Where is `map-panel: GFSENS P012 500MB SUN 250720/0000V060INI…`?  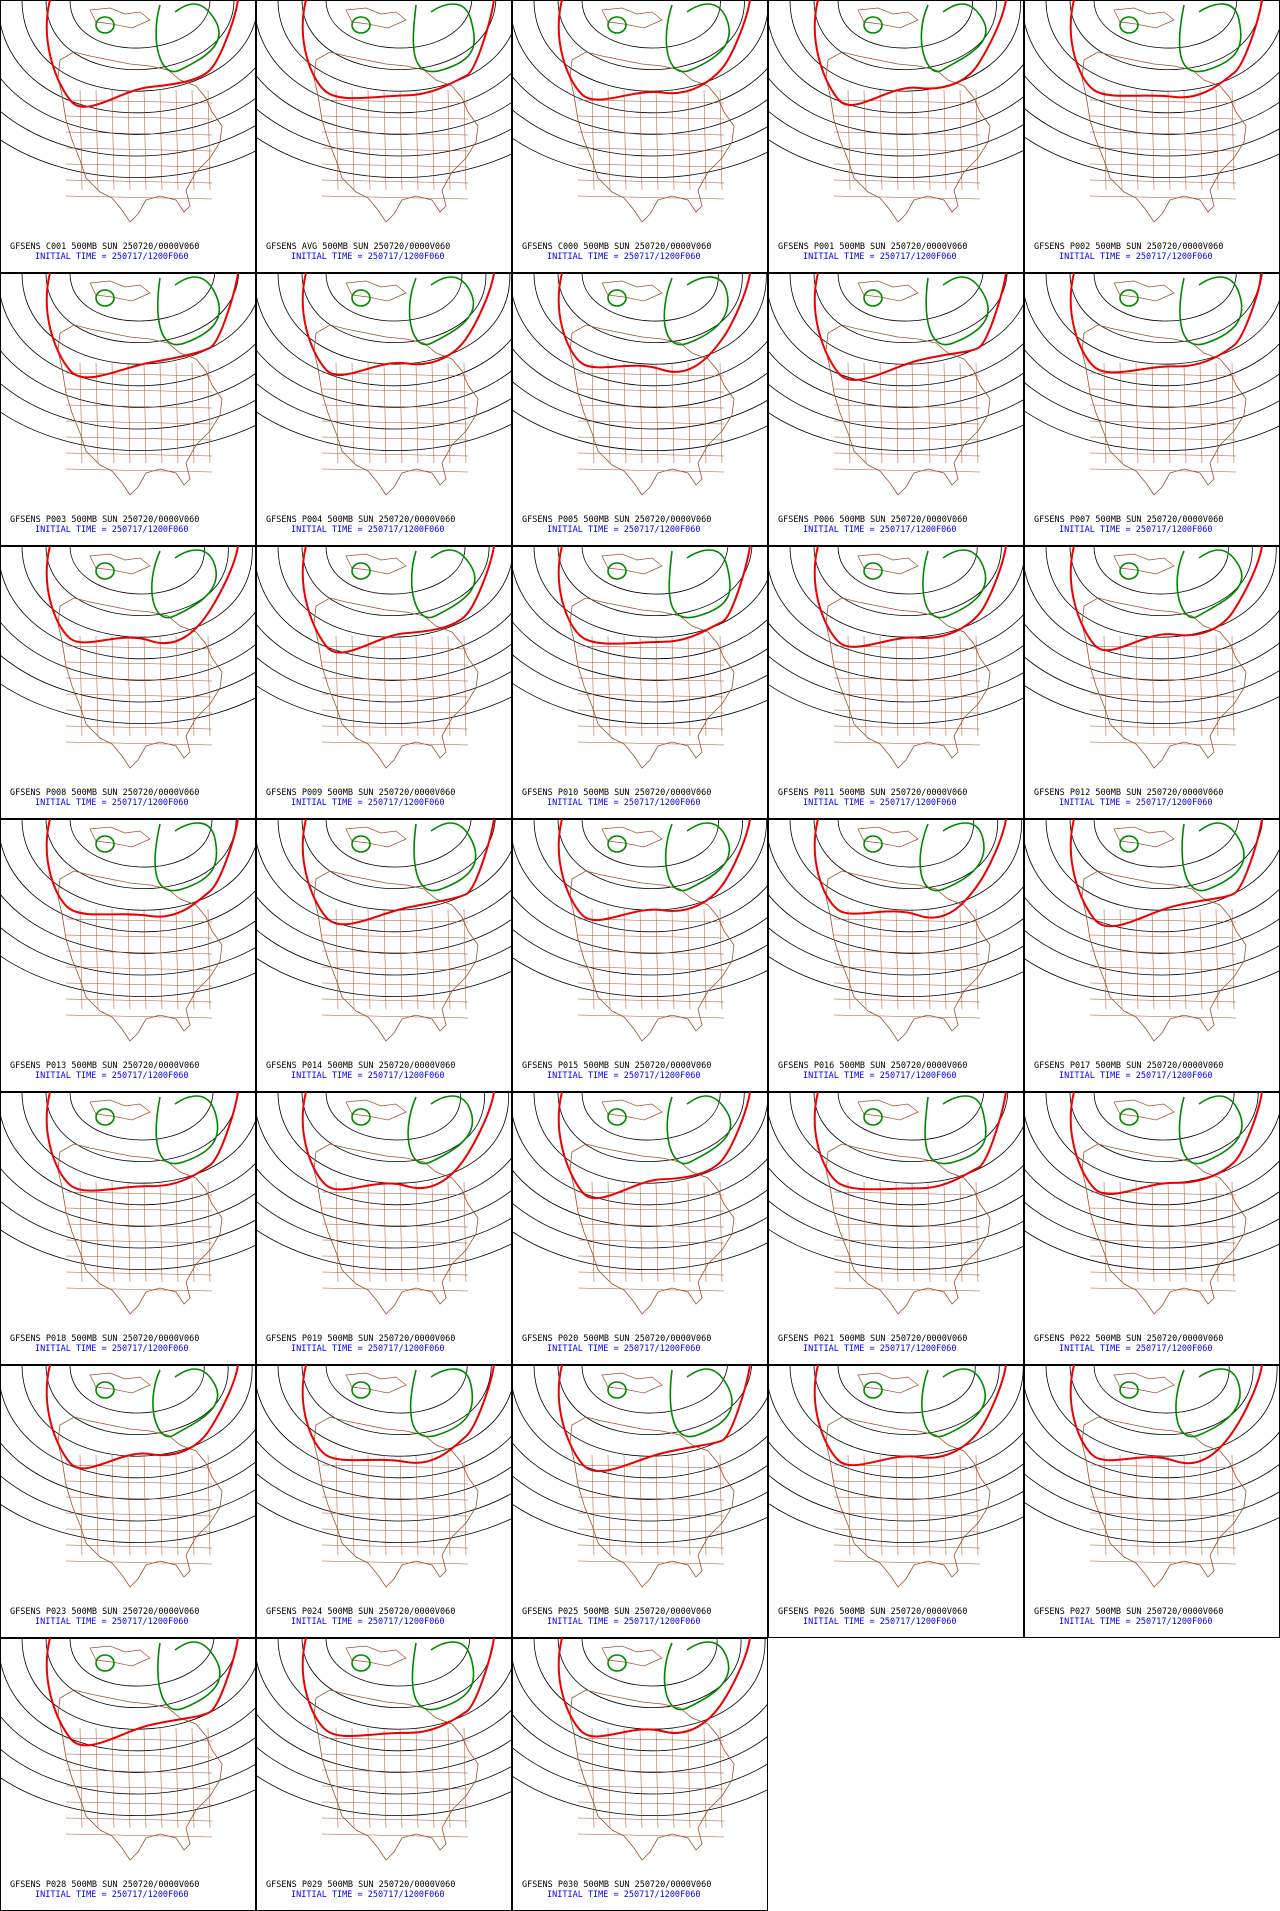 map-panel: GFSENS P012 500MB SUN 250720/0000V060INI… is located at coordinates (1152, 682).